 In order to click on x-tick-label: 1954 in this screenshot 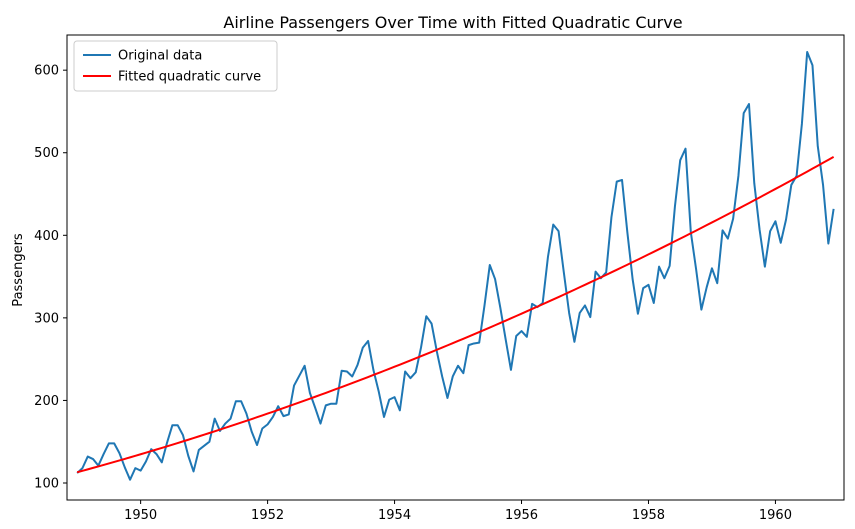, I will do `click(394, 515)`.